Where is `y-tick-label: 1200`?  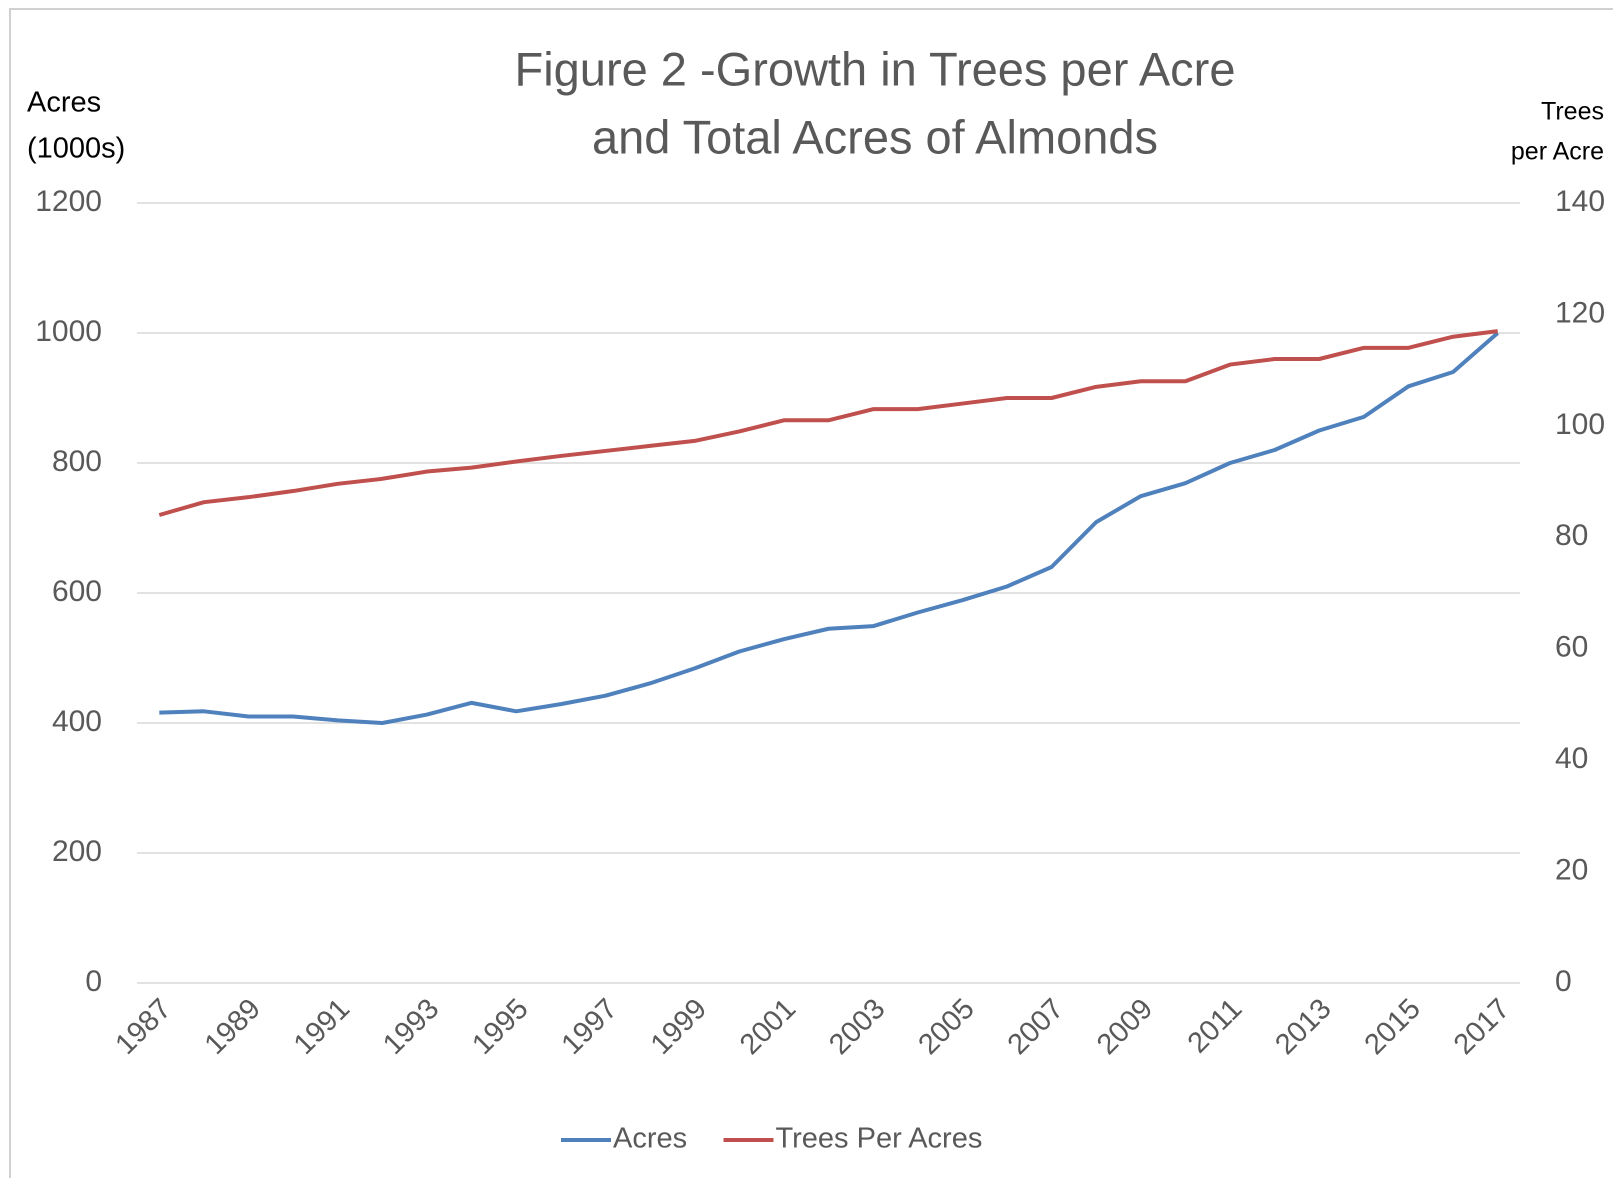
y-tick-label: 1200 is located at coordinates (68, 201).